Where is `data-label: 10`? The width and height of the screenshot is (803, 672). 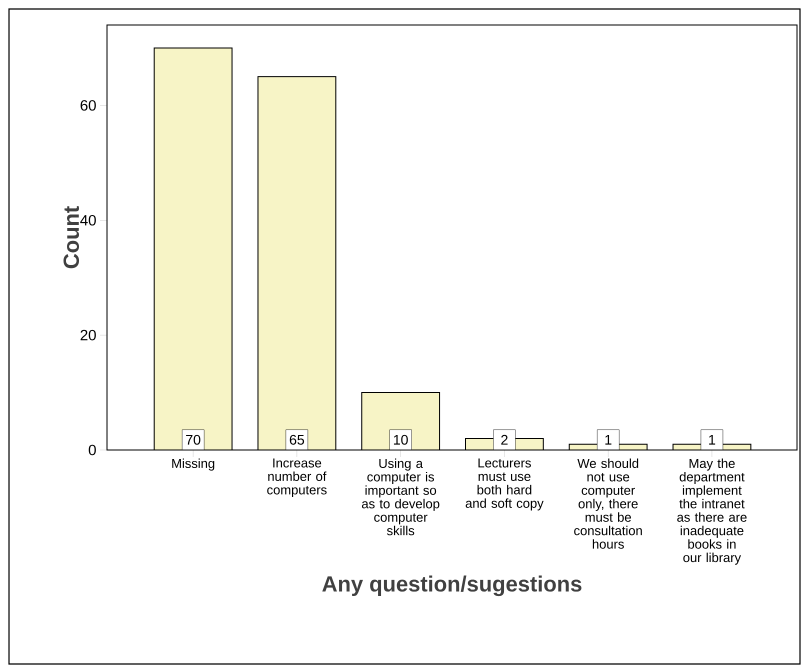
data-label: 10 is located at coordinates (401, 439).